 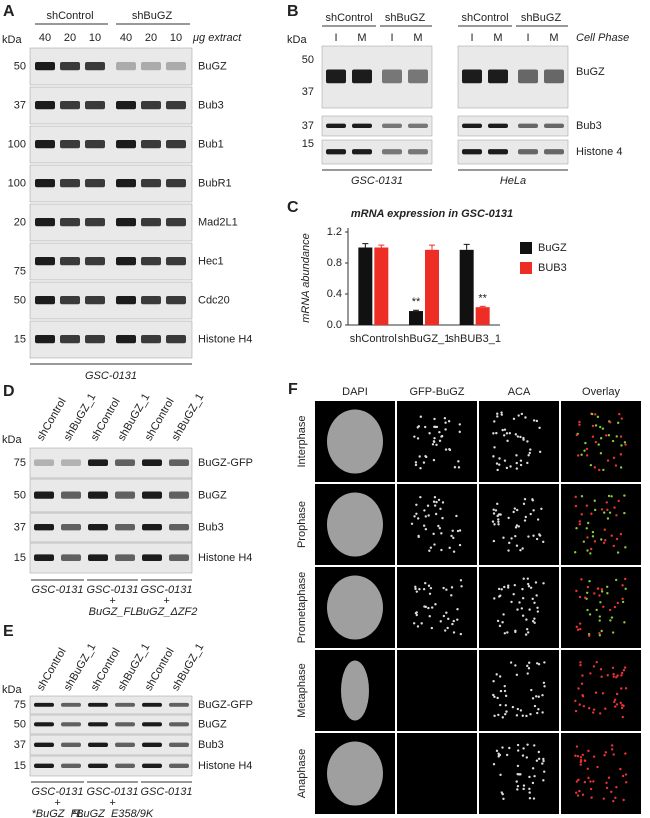 I want to click on group-label: *BuGZ_E358/9K, so click(x=113, y=813).